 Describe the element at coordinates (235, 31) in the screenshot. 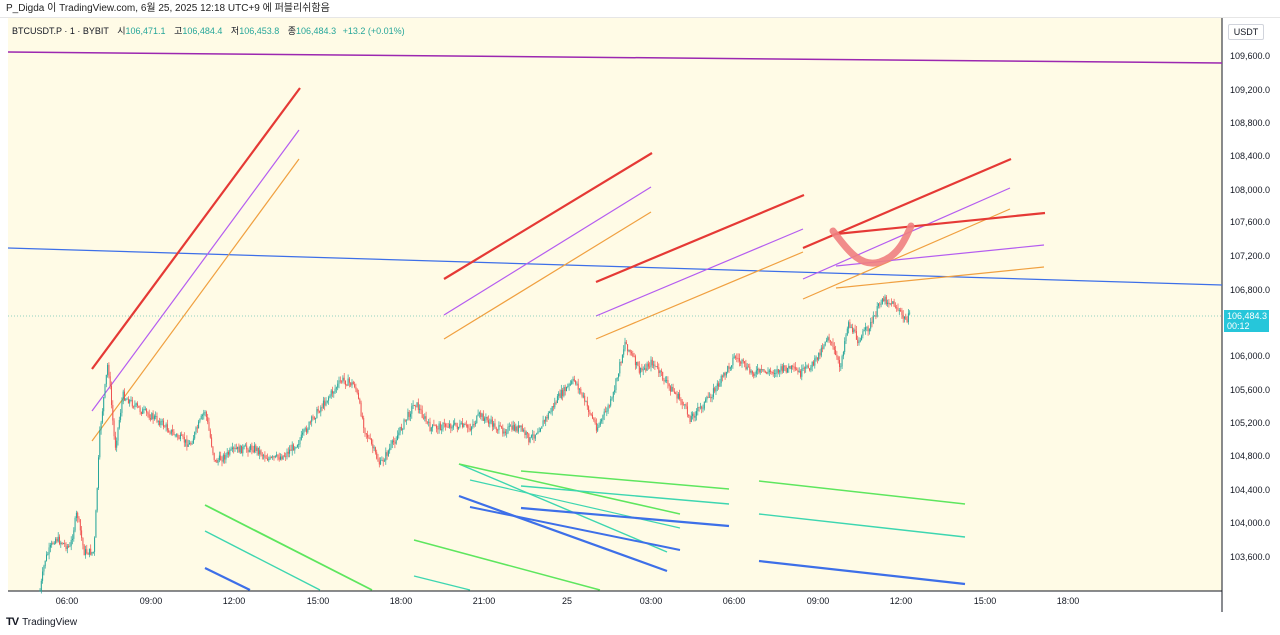

I see `low-label: 저` at that location.